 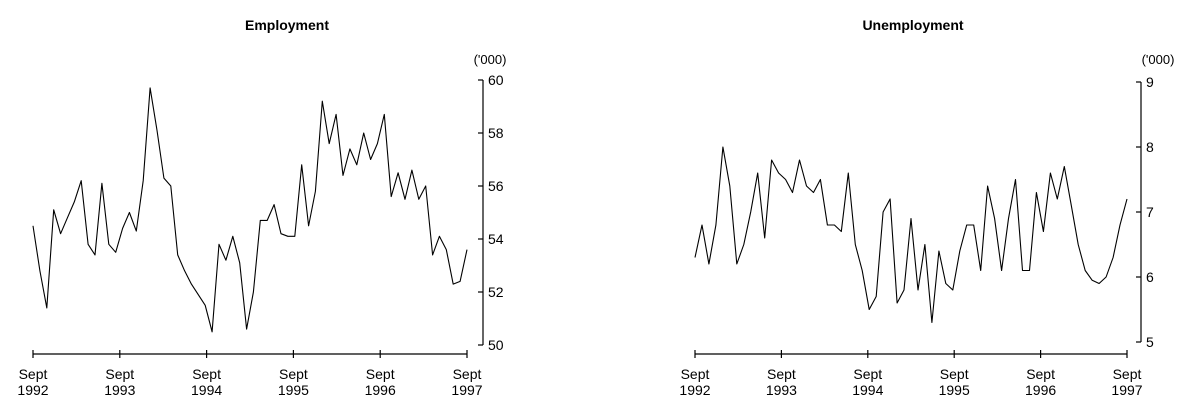 I want to click on y-tick-label: 56, so click(x=496, y=186).